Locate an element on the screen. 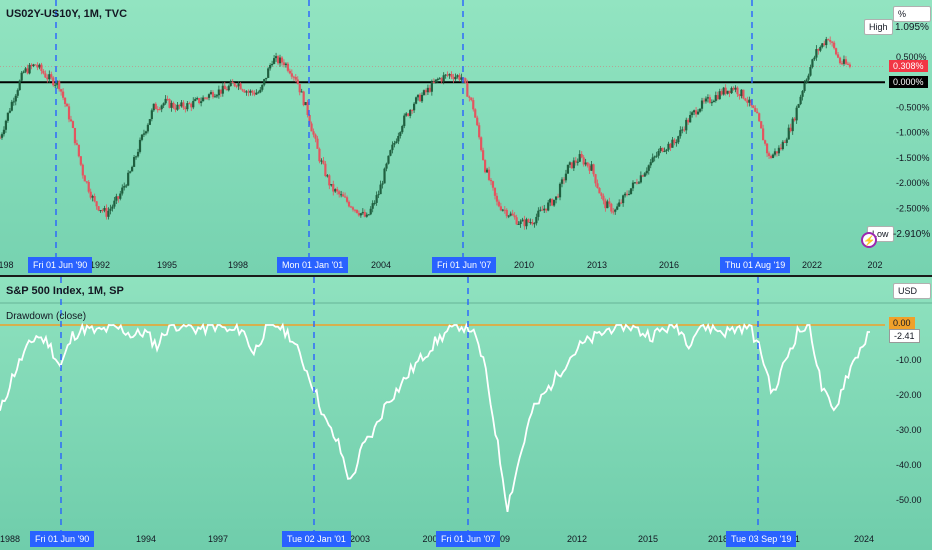 This screenshot has height=550, width=932. sp500-title: S&P 500 Index, 1M, SP is located at coordinates (65, 291).